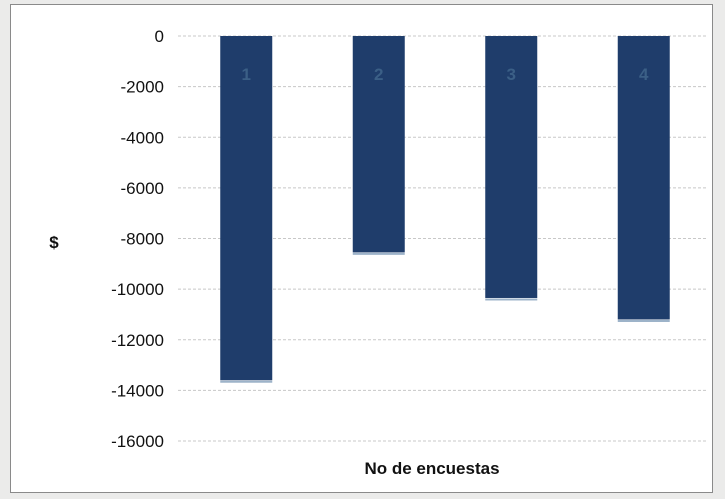 This screenshot has height=499, width=725. I want to click on y-axis-title: $, so click(54, 242).